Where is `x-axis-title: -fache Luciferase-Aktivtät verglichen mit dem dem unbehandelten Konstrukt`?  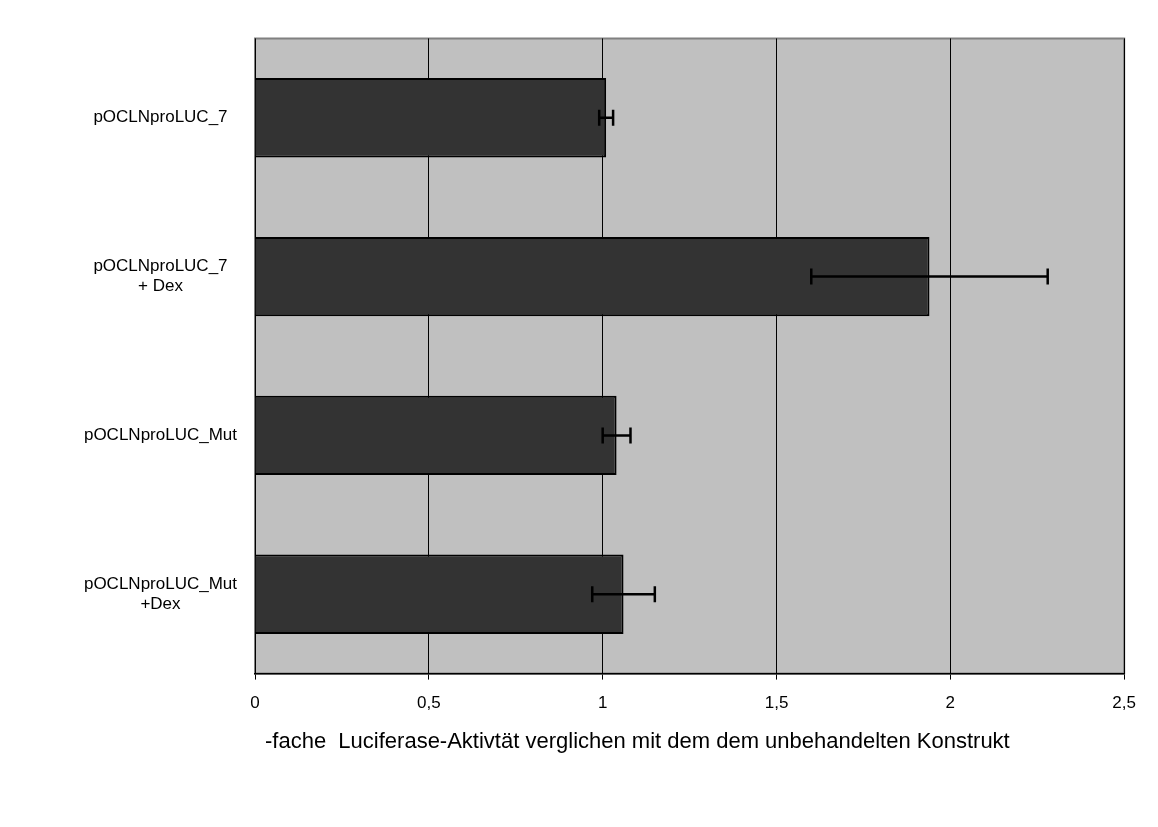 x-axis-title: -fache Luciferase-Aktivtät verglichen mit dem dem unbehandelten Konstrukt is located at coordinates (638, 741).